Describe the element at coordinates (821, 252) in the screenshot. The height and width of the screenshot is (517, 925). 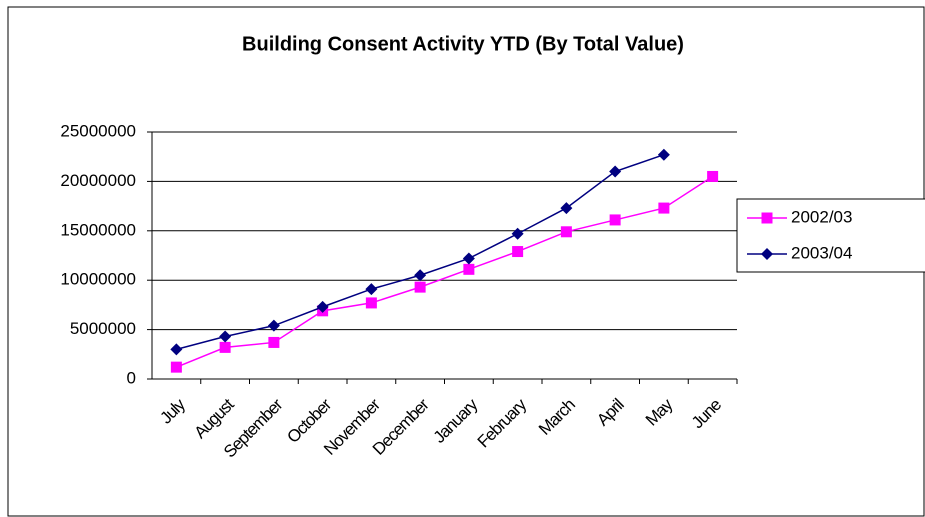
I see `legend-label: 2003/04` at that location.